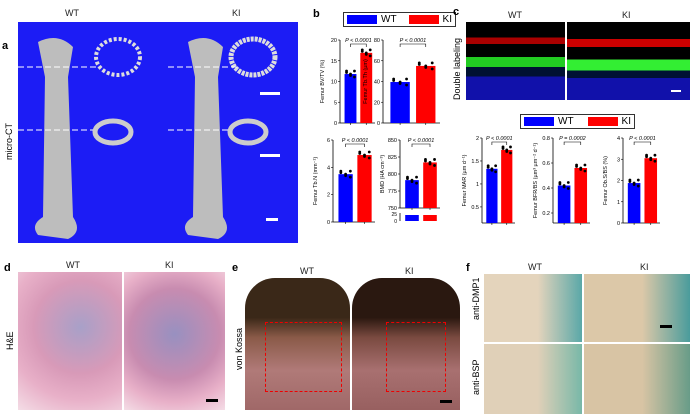 This screenshot has height=418, width=690. What do you see at coordinates (644, 267) in the screenshot?
I see `label-ki-f: KI` at bounding box center [644, 267].